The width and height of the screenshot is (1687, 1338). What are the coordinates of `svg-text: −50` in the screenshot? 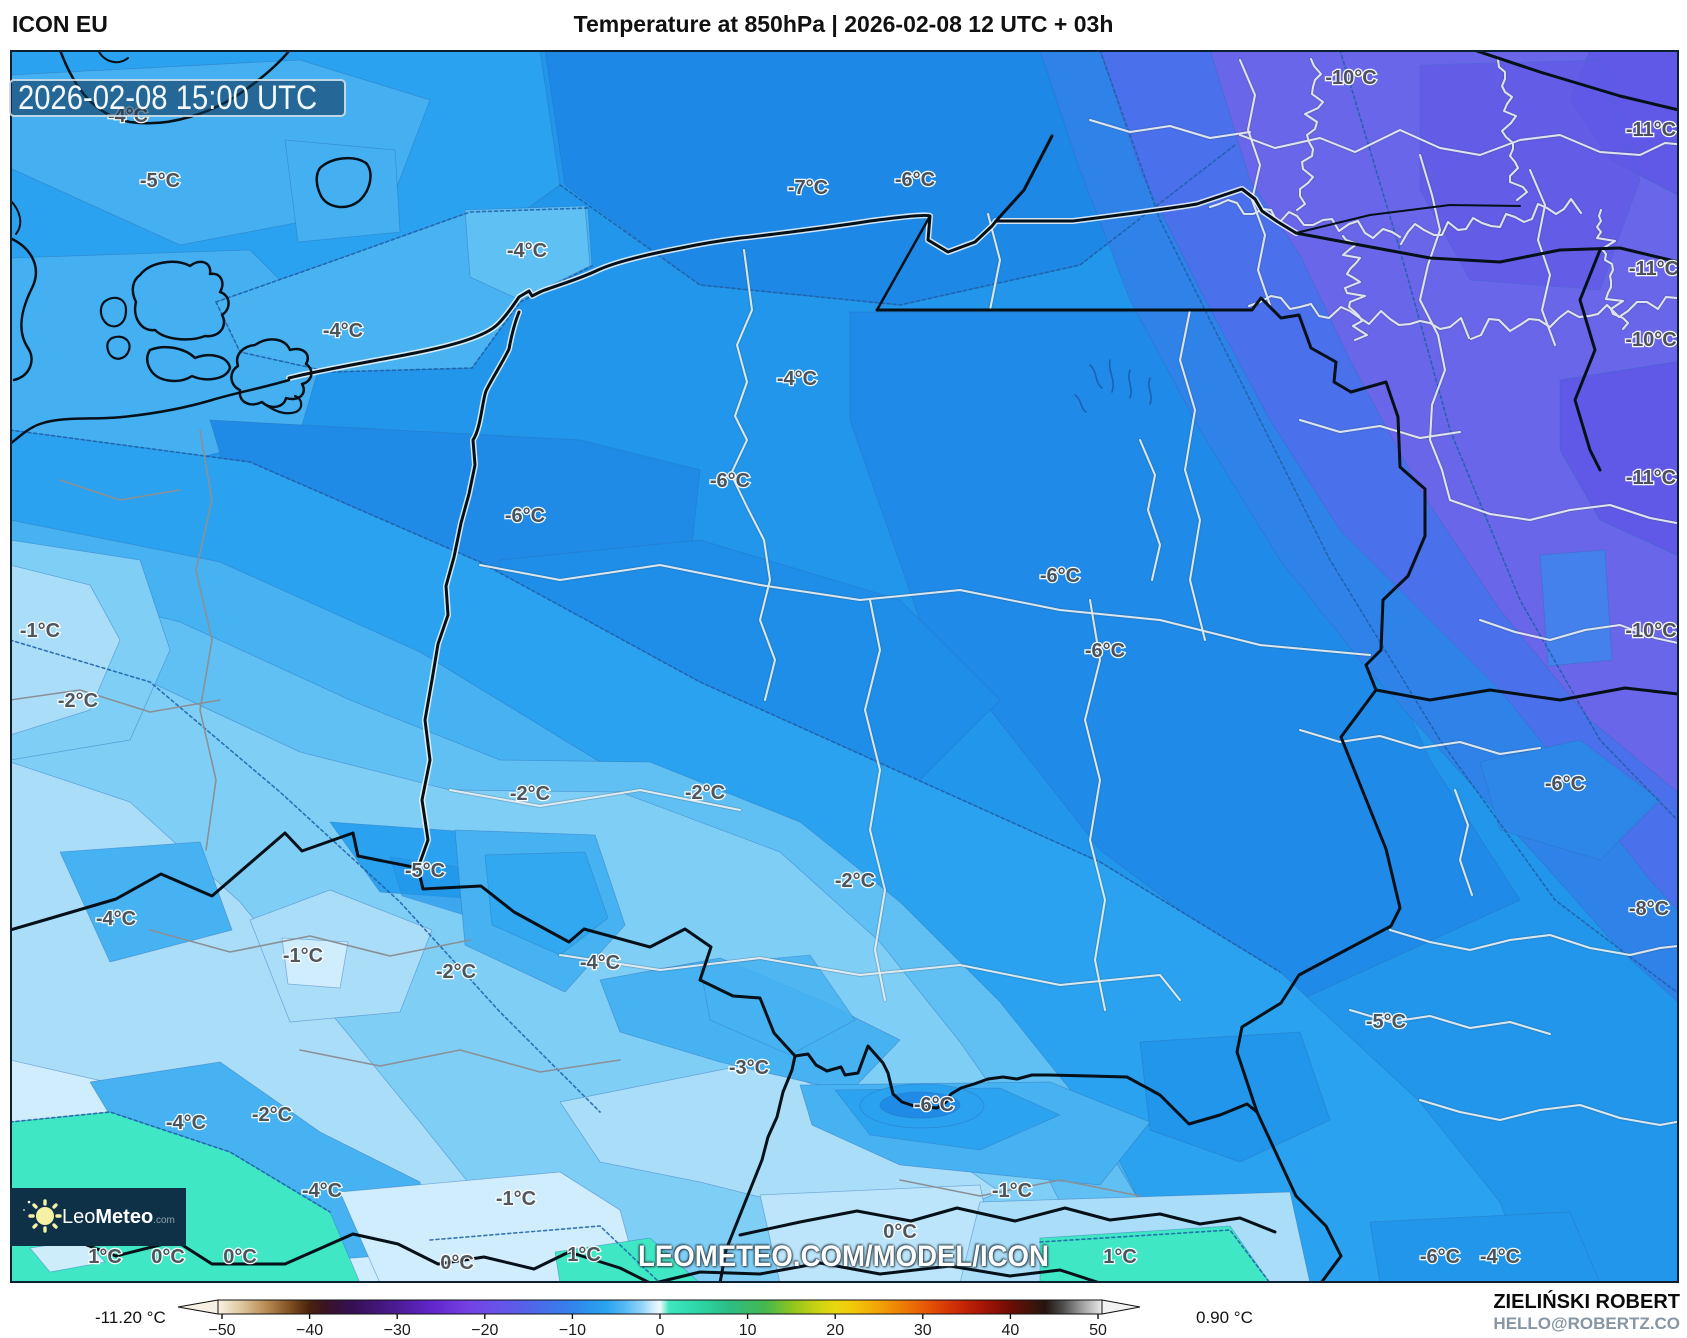 It's located at (221, 1330).